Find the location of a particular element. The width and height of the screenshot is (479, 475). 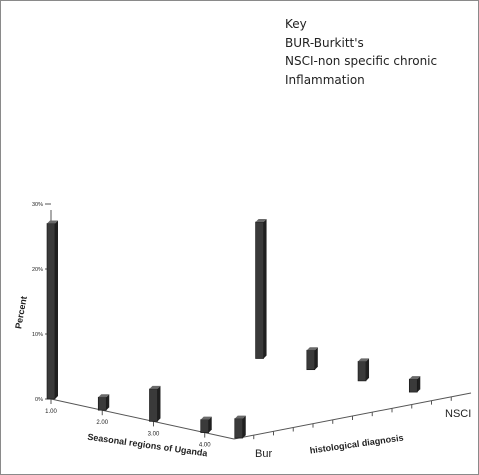

bar-nsci-2-top is located at coordinates (312, 349).